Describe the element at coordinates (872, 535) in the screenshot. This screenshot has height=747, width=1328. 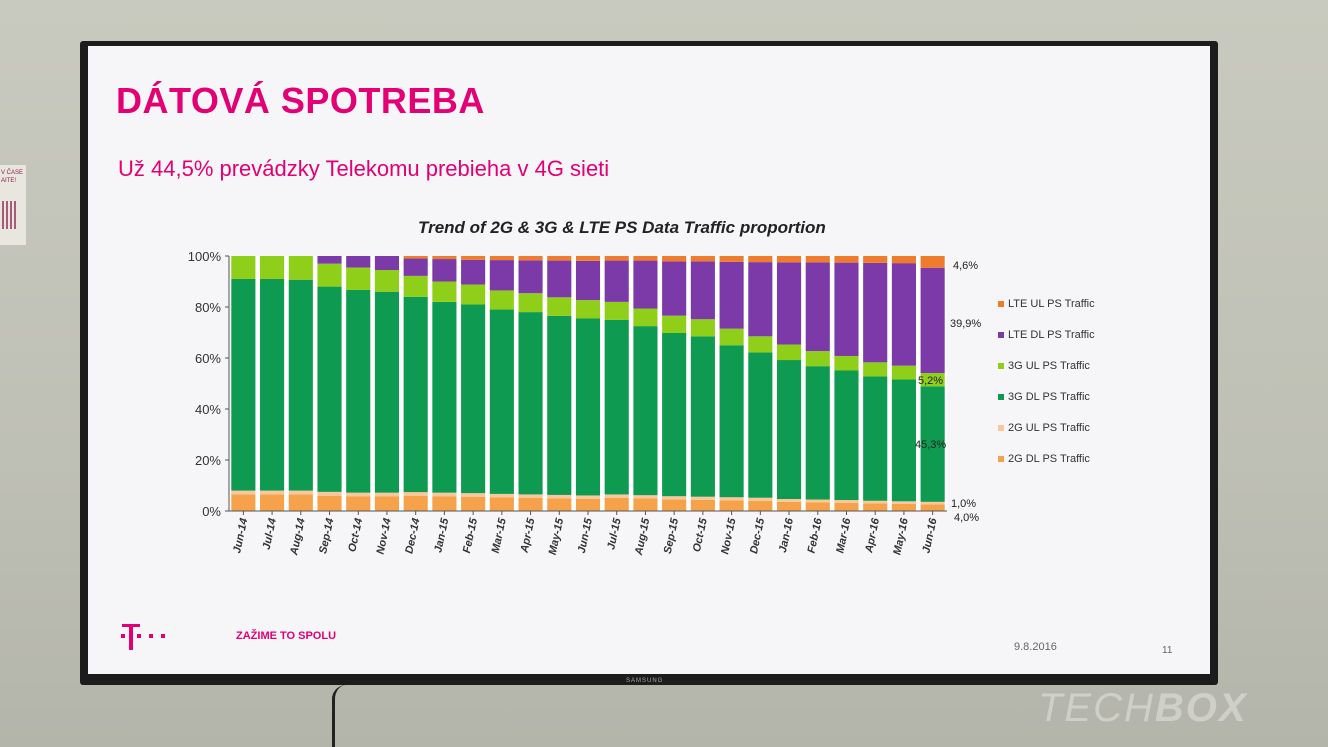
I see `x-tick-label: Apr-16` at that location.